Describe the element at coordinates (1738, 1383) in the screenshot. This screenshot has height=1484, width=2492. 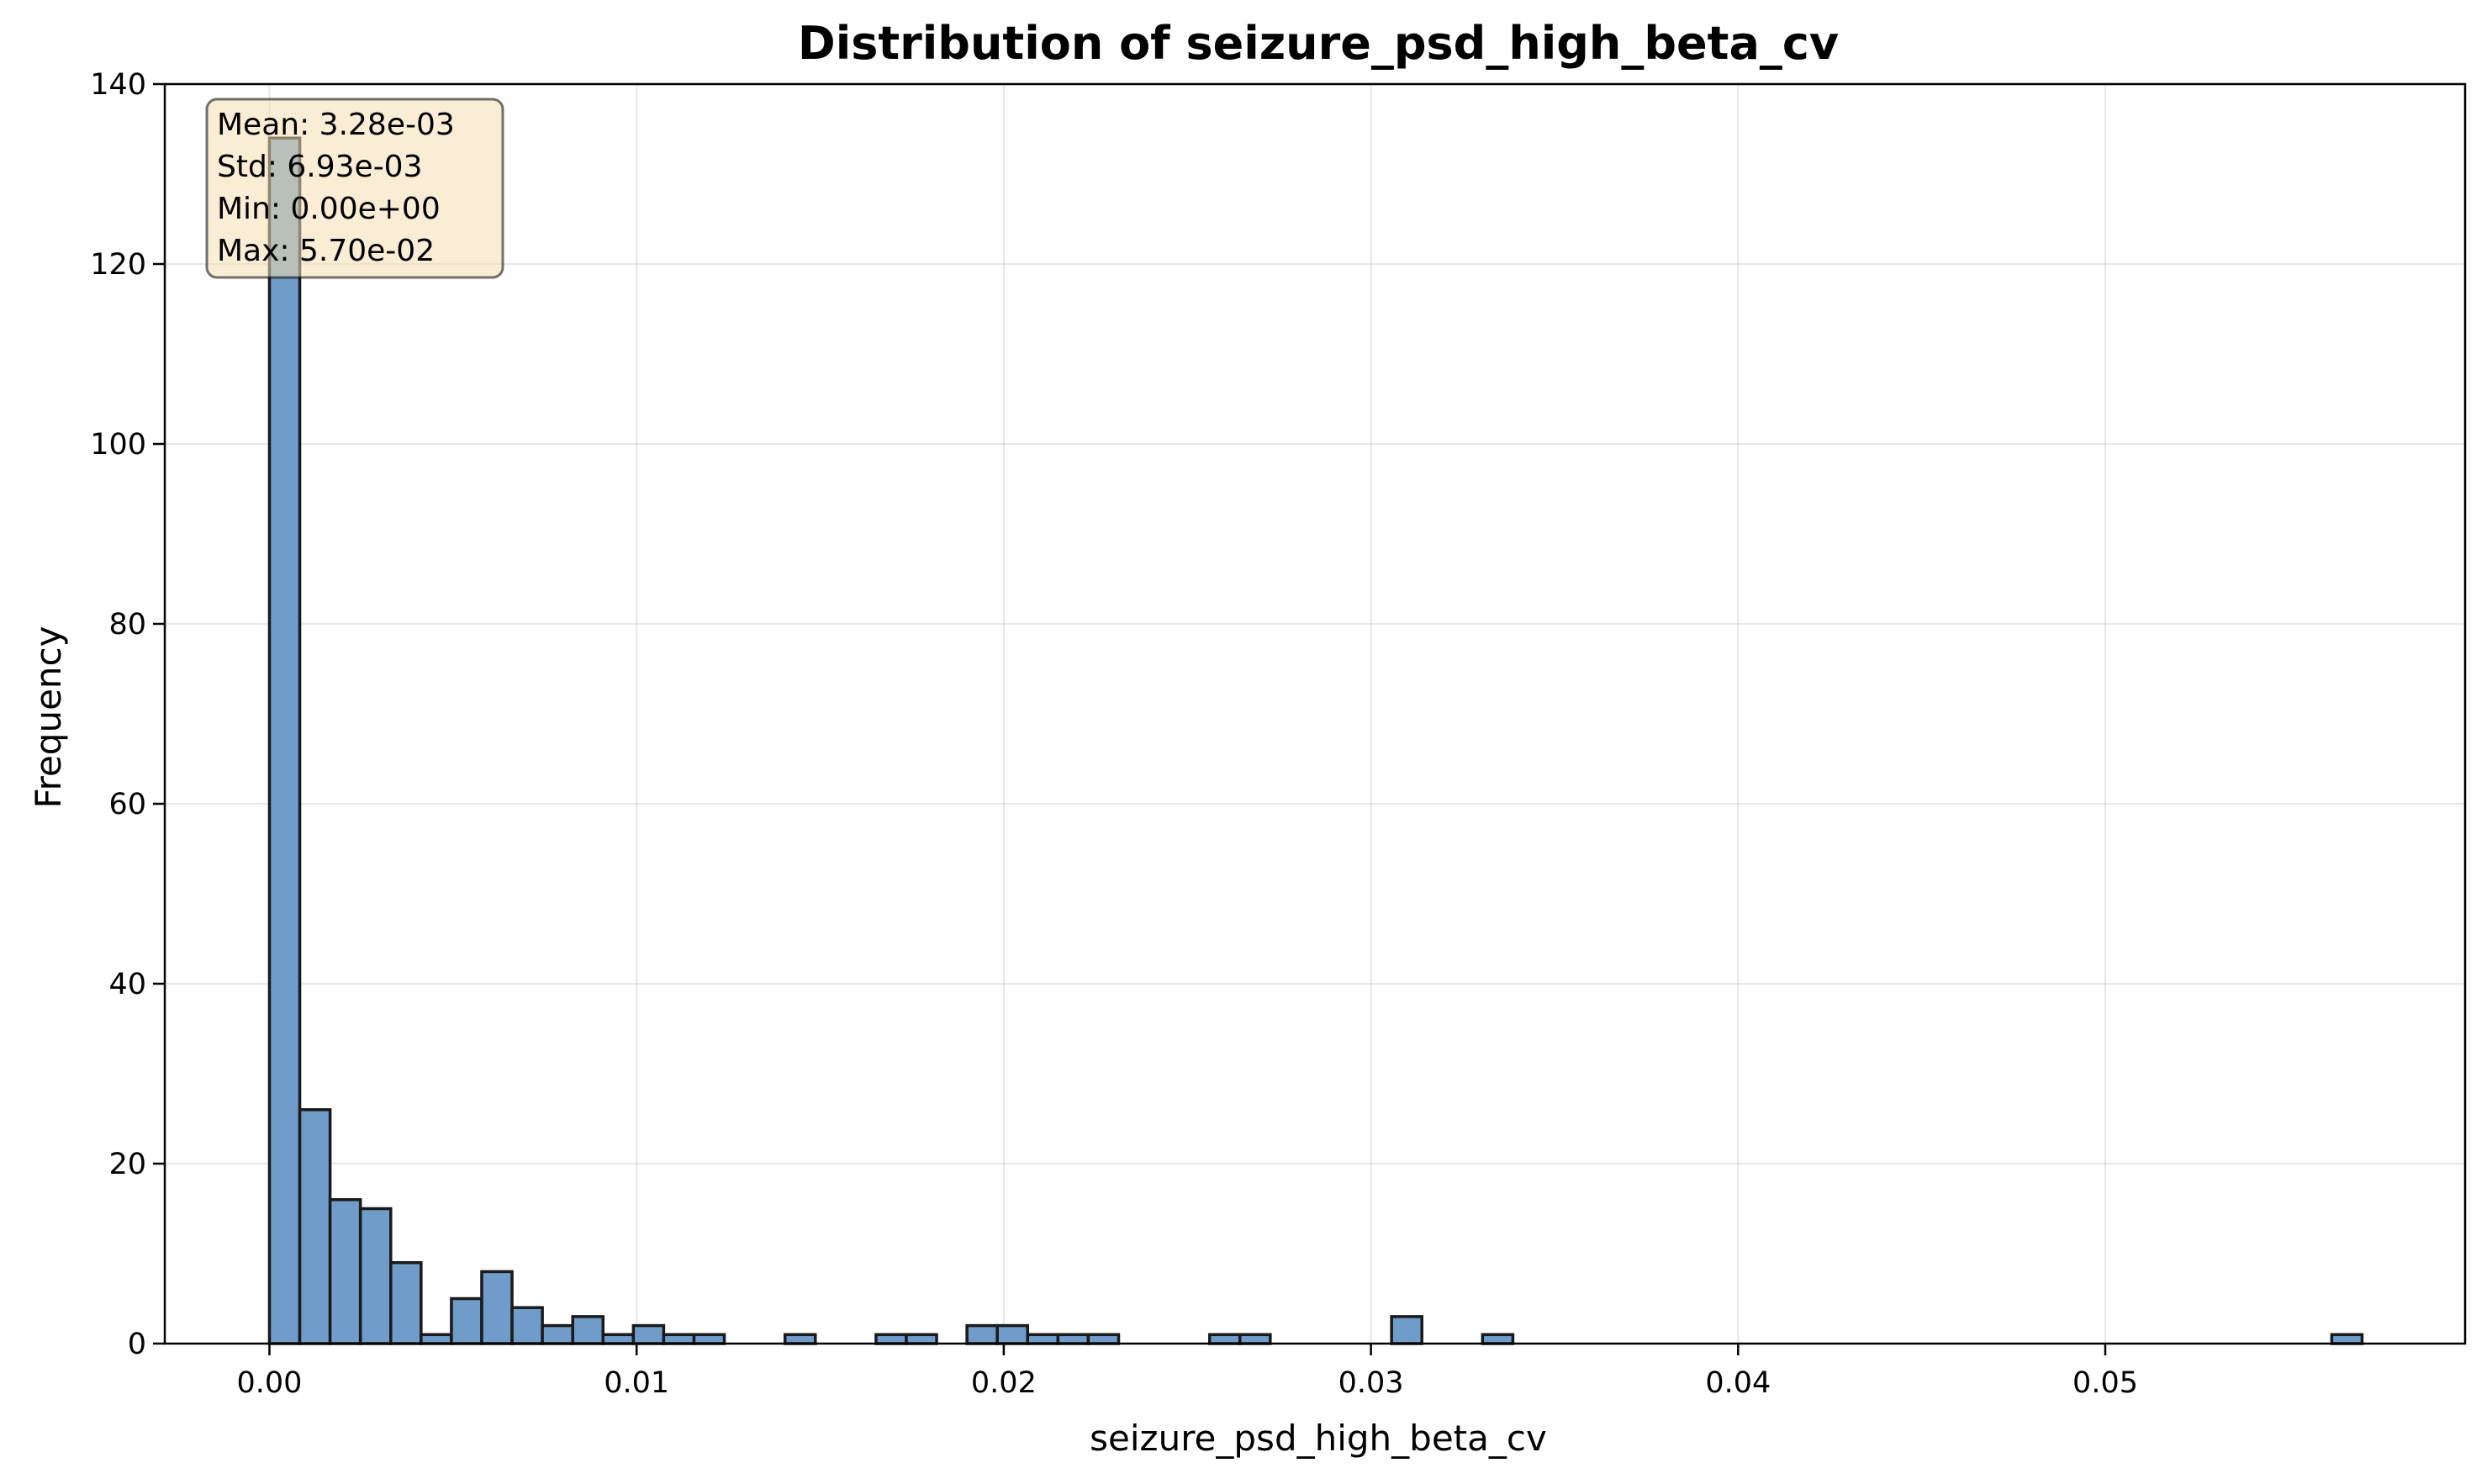
I see `x-tick-label: 0.04` at that location.